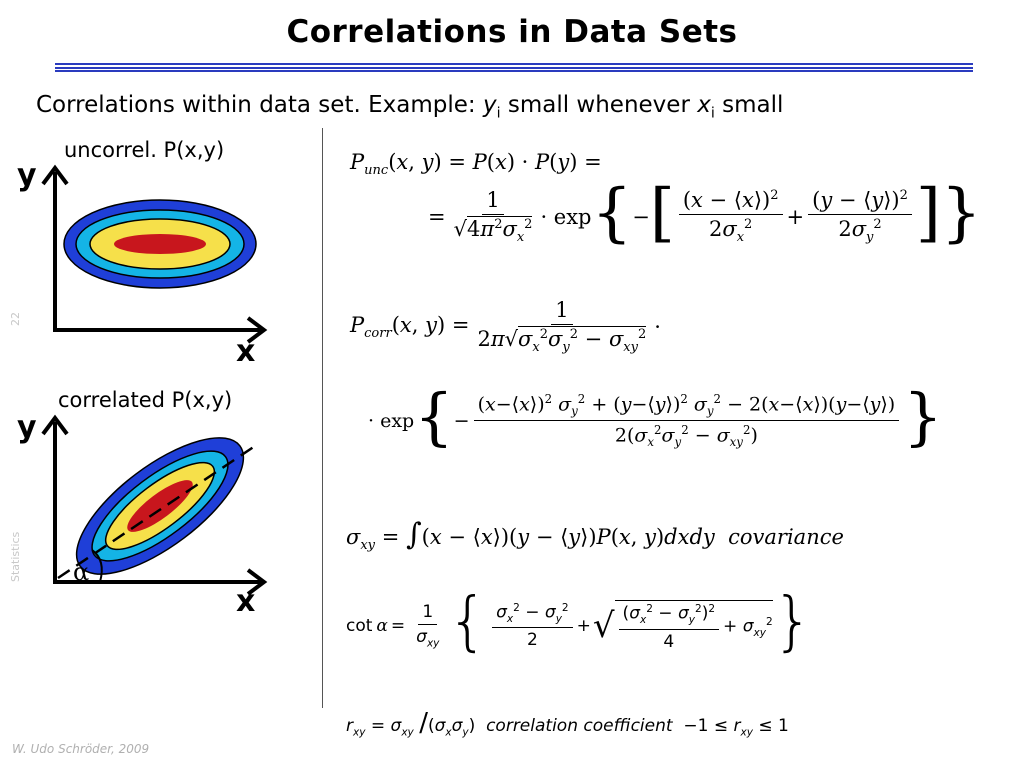  What do you see at coordinates (259, 105) in the screenshot?
I see `subtitle-text: Correlations within data set. Example:` at bounding box center [259, 105].